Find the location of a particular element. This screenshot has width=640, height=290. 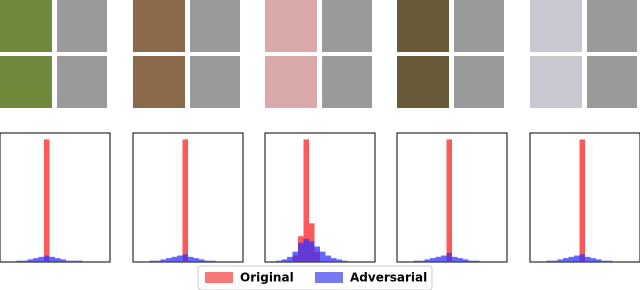

legend-label: Adversarial is located at coordinates (388, 278).